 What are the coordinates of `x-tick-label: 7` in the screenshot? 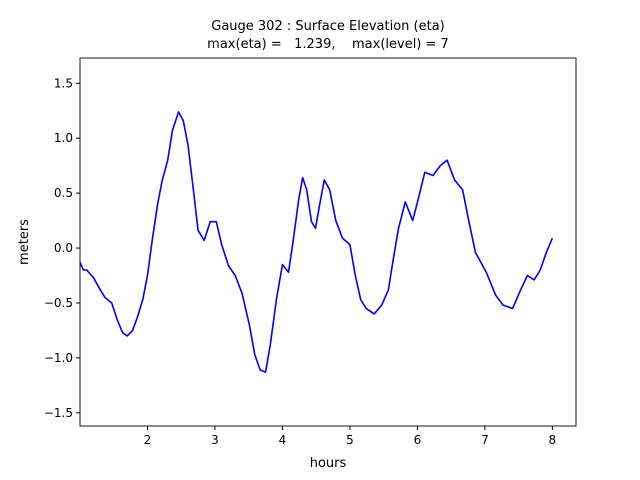 It's located at (485, 440).